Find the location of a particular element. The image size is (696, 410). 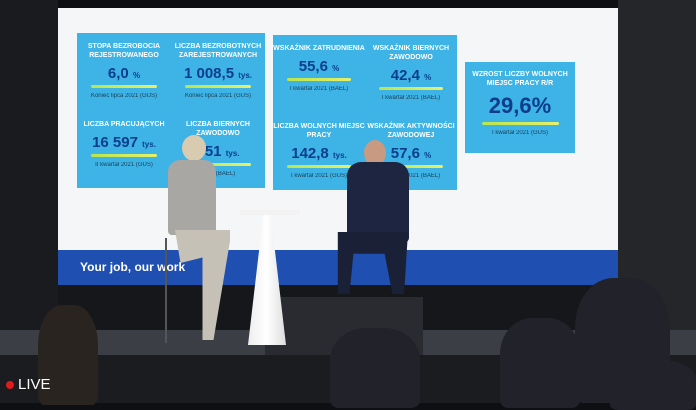

stat-value: 29,6% is located at coordinates (520, 105).